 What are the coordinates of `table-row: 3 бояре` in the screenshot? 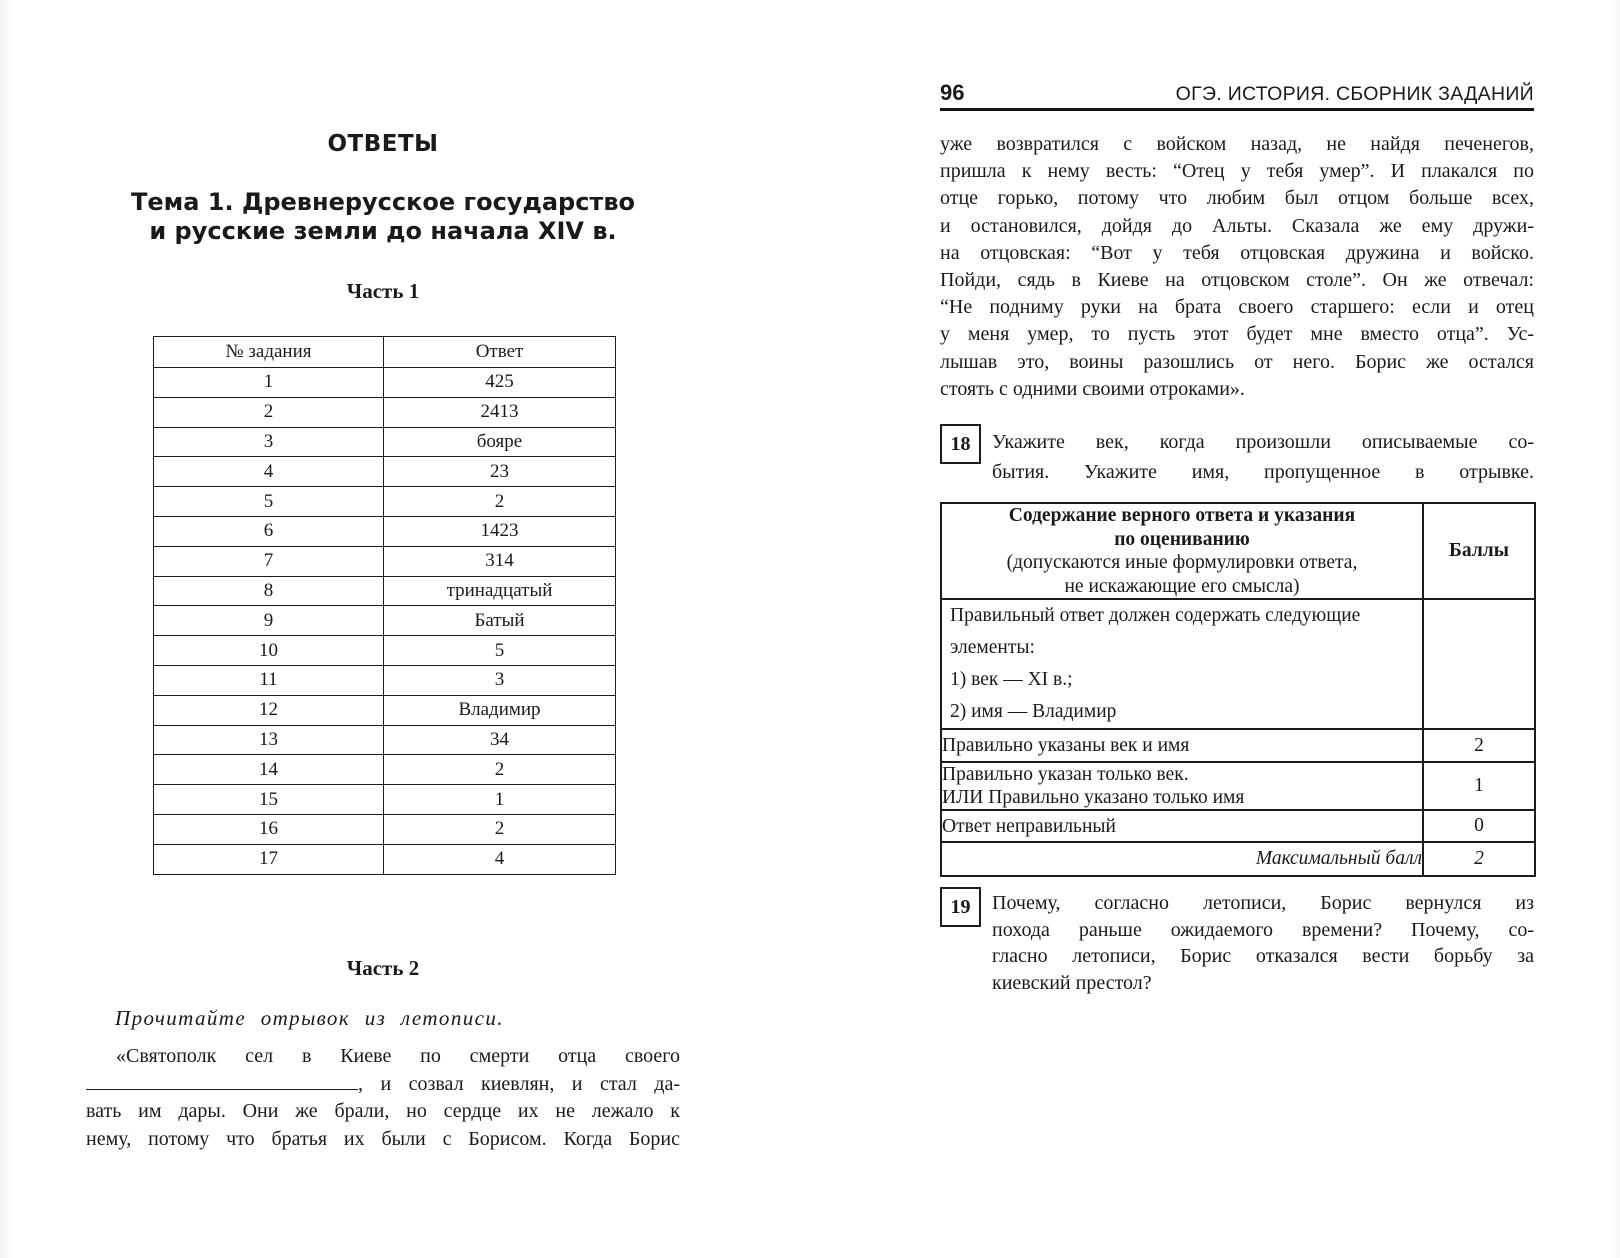 It's located at (384, 442).